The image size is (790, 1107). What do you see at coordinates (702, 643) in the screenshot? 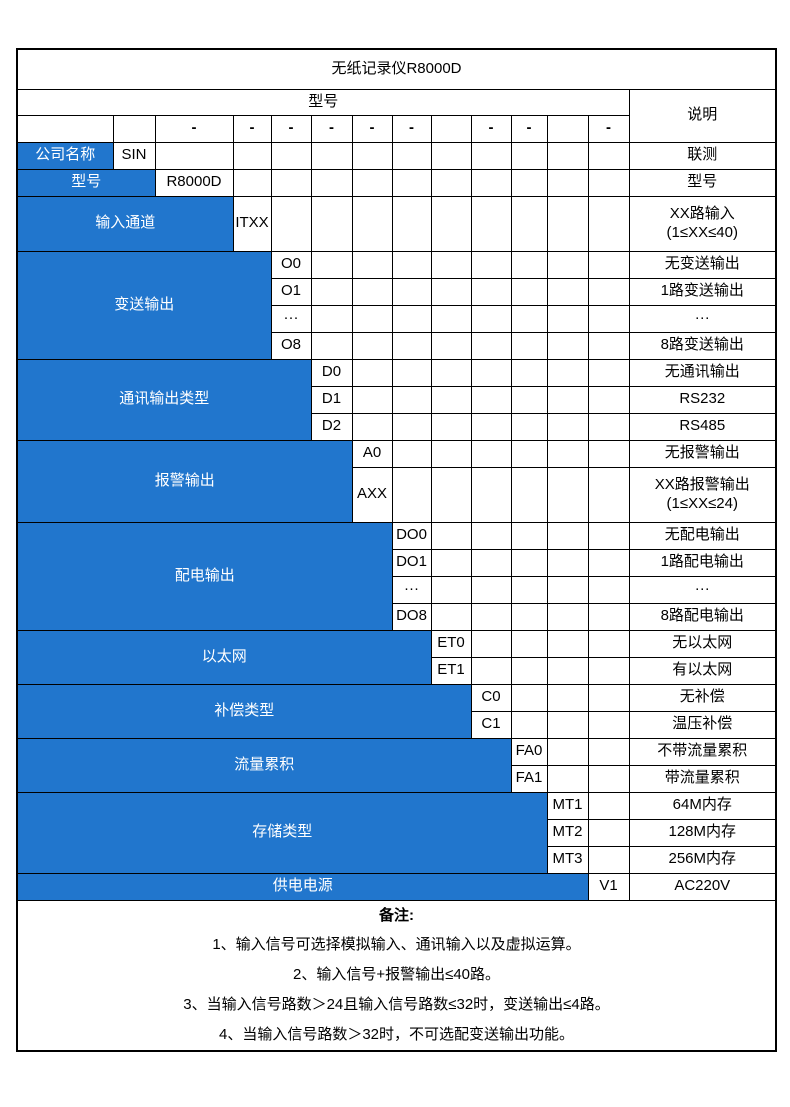
I see `option-desc: 无以太网` at bounding box center [702, 643].